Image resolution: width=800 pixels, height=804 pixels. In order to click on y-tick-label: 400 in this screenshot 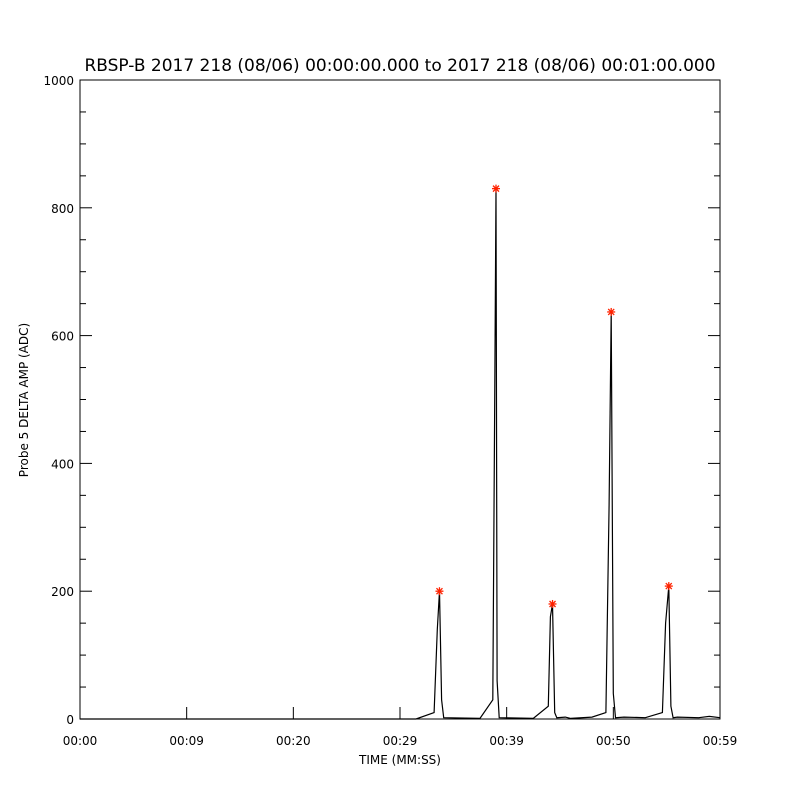, I will do `click(62, 464)`.